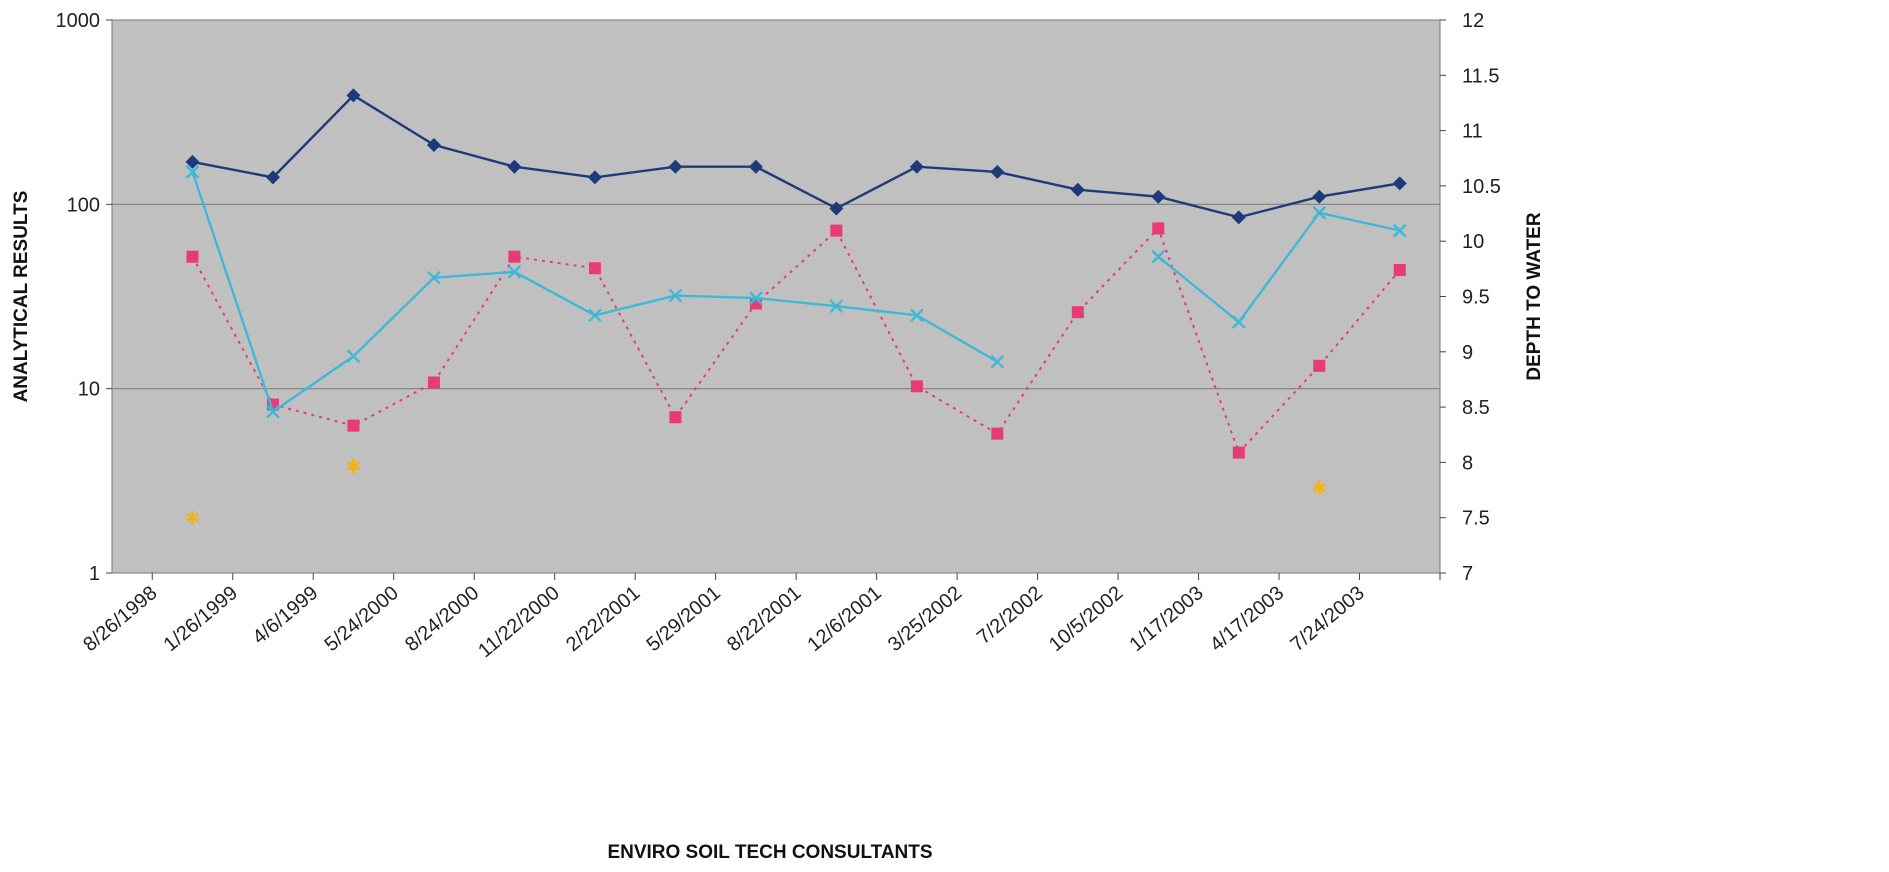  I want to click on x-tick-label: 7/2/2002, so click(1010, 615).